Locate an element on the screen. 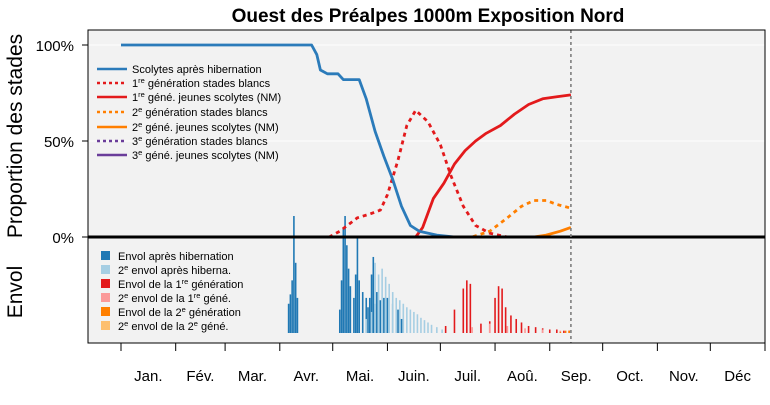 Image resolution: width=770 pixels, height=405 pixels. legend-label: 2e envol de la 2e géné. is located at coordinates (173, 326).